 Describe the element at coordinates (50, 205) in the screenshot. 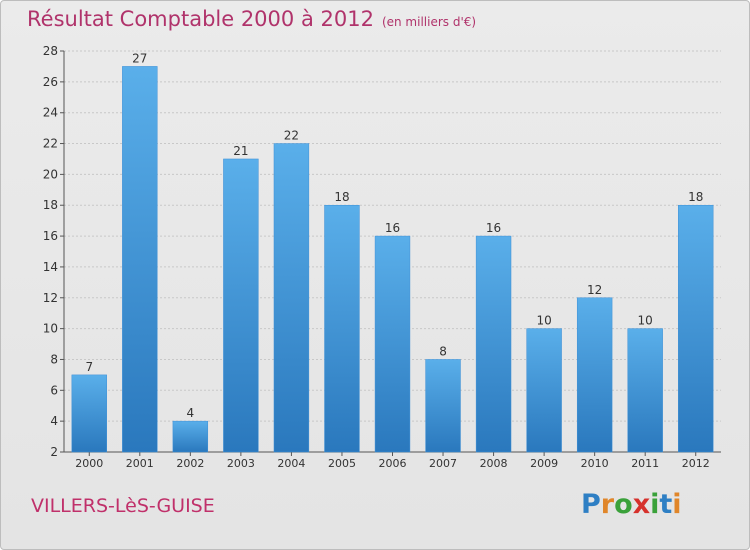

I see `y-tick-label: 18` at that location.